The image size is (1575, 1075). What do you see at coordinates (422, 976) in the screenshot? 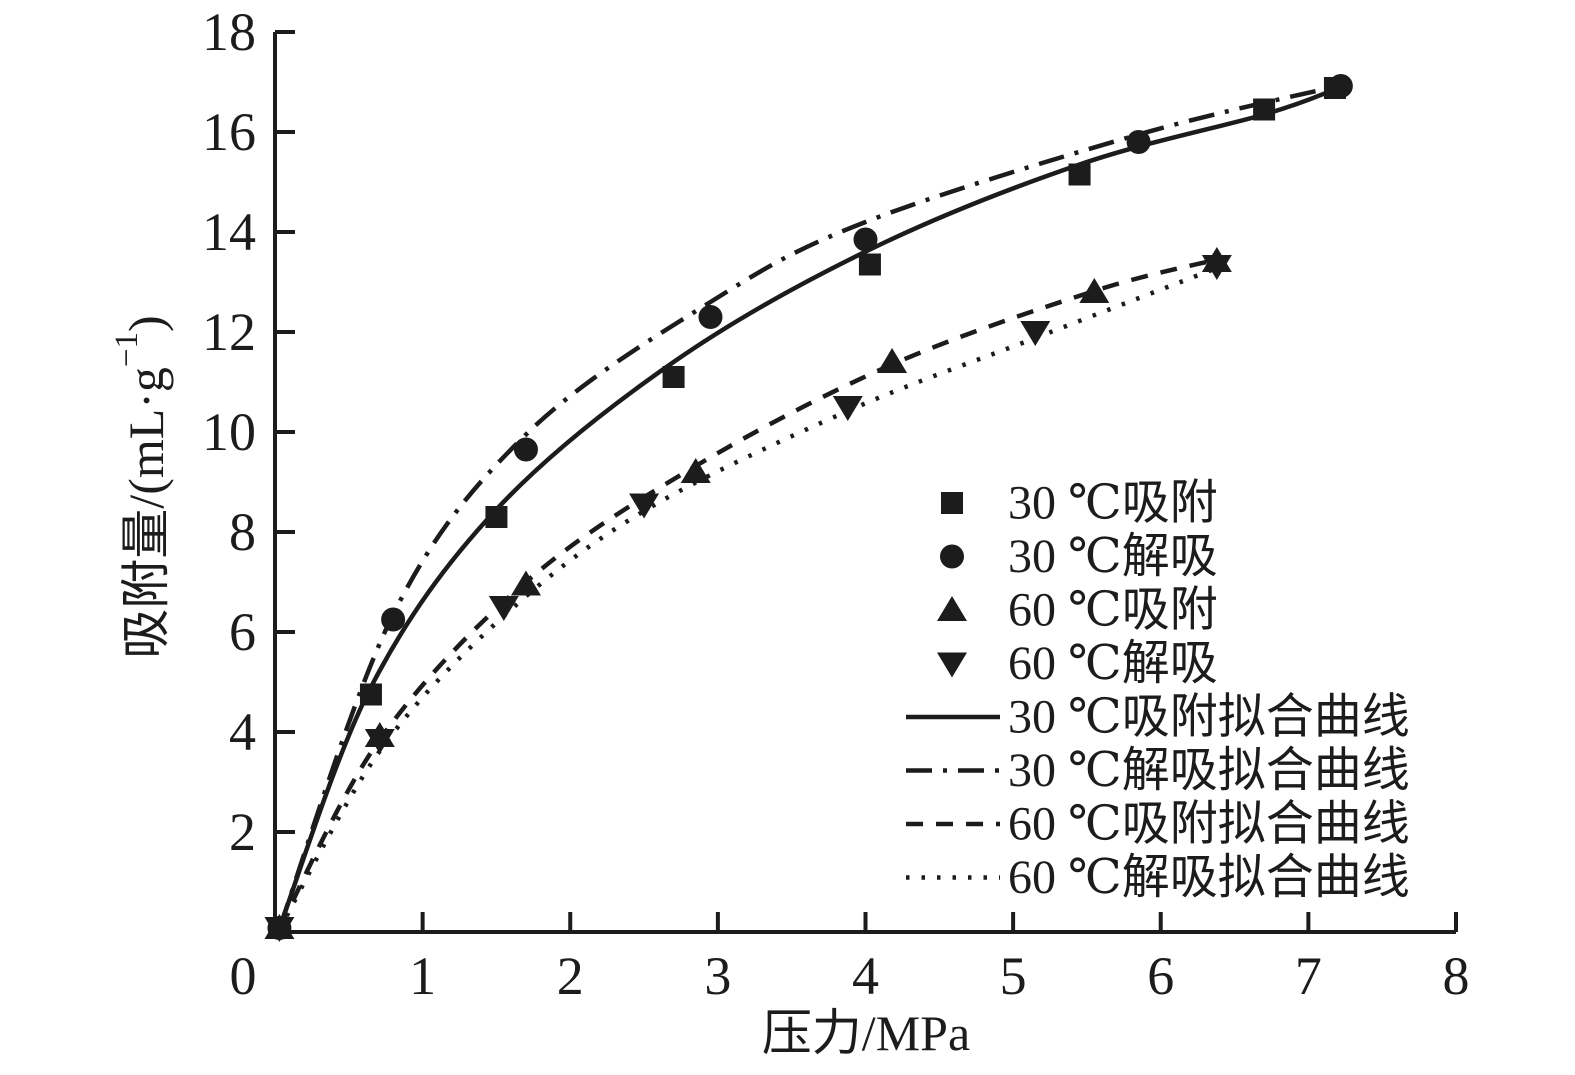
I see `x-tick-label: 1` at bounding box center [422, 976].